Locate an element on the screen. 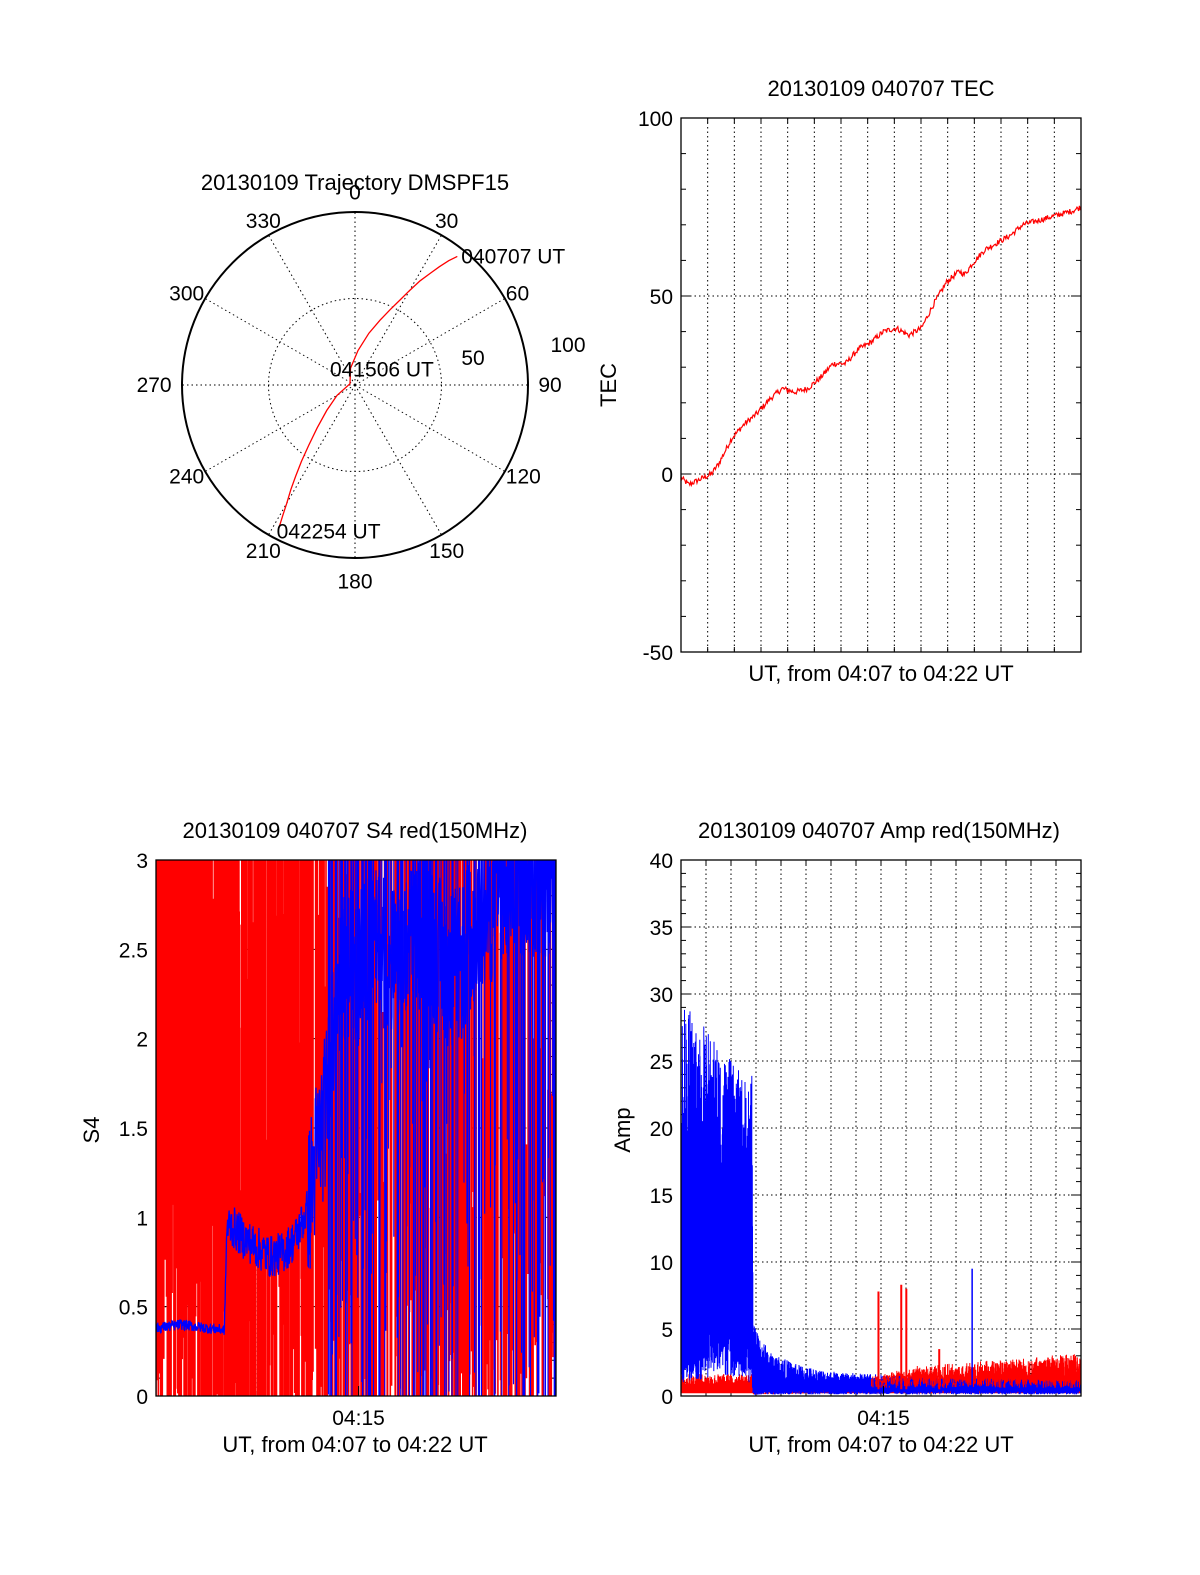 The height and width of the screenshot is (1575, 1200). polar-angle-label: 270 is located at coordinates (154, 385).